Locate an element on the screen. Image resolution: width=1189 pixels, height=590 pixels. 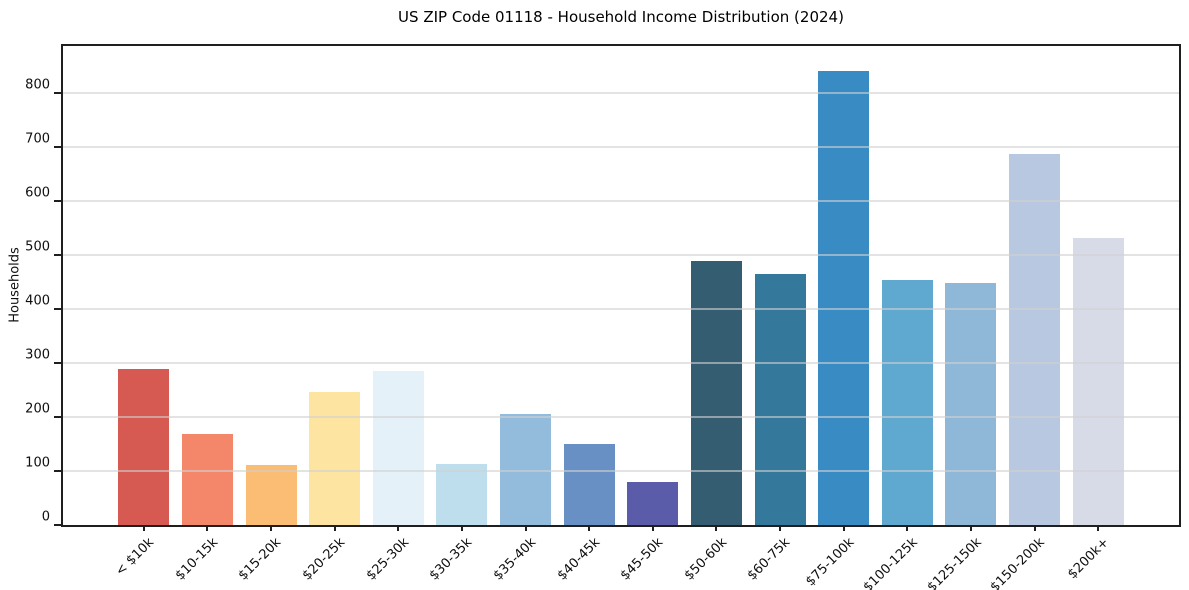
x-tick-cell: $60-75k is located at coordinates (778, 554).